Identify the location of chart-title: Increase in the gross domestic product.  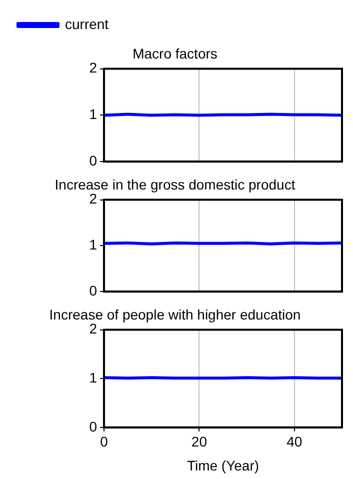
(175, 184).